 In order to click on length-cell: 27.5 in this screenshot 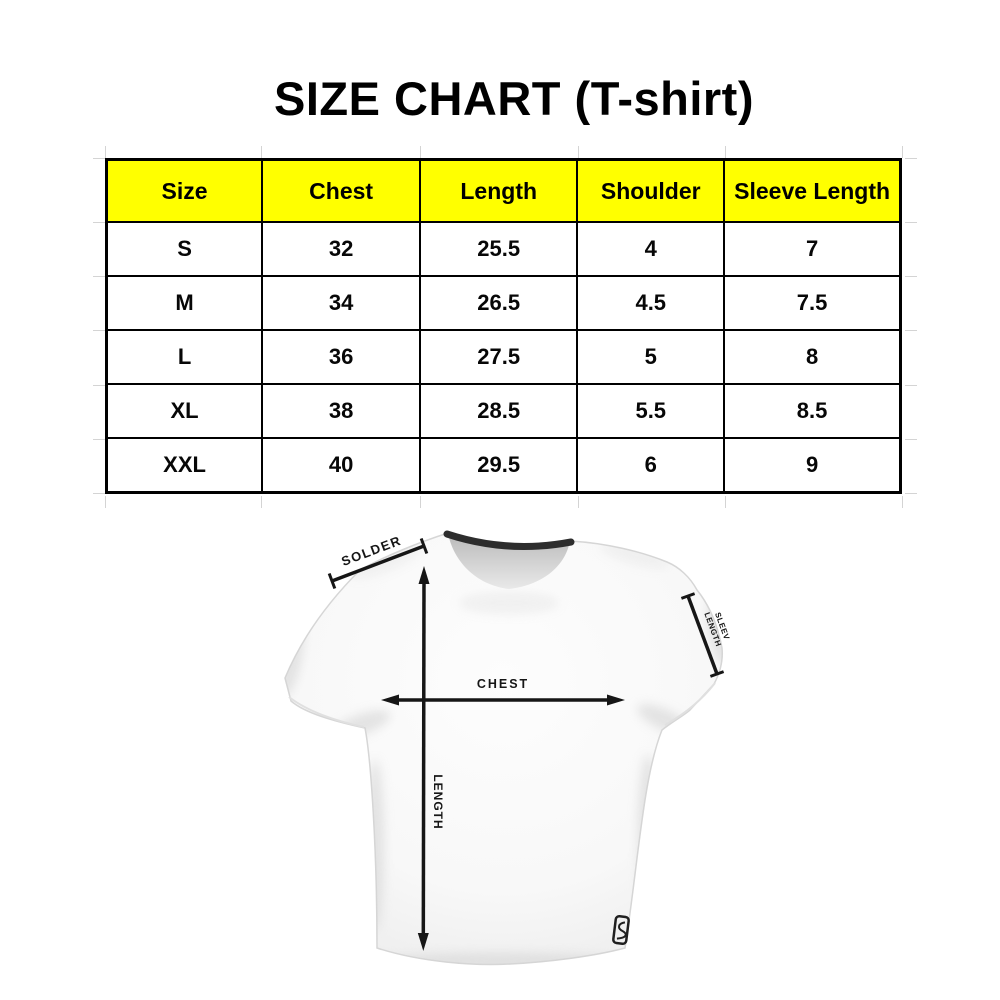, I will do `click(499, 357)`.